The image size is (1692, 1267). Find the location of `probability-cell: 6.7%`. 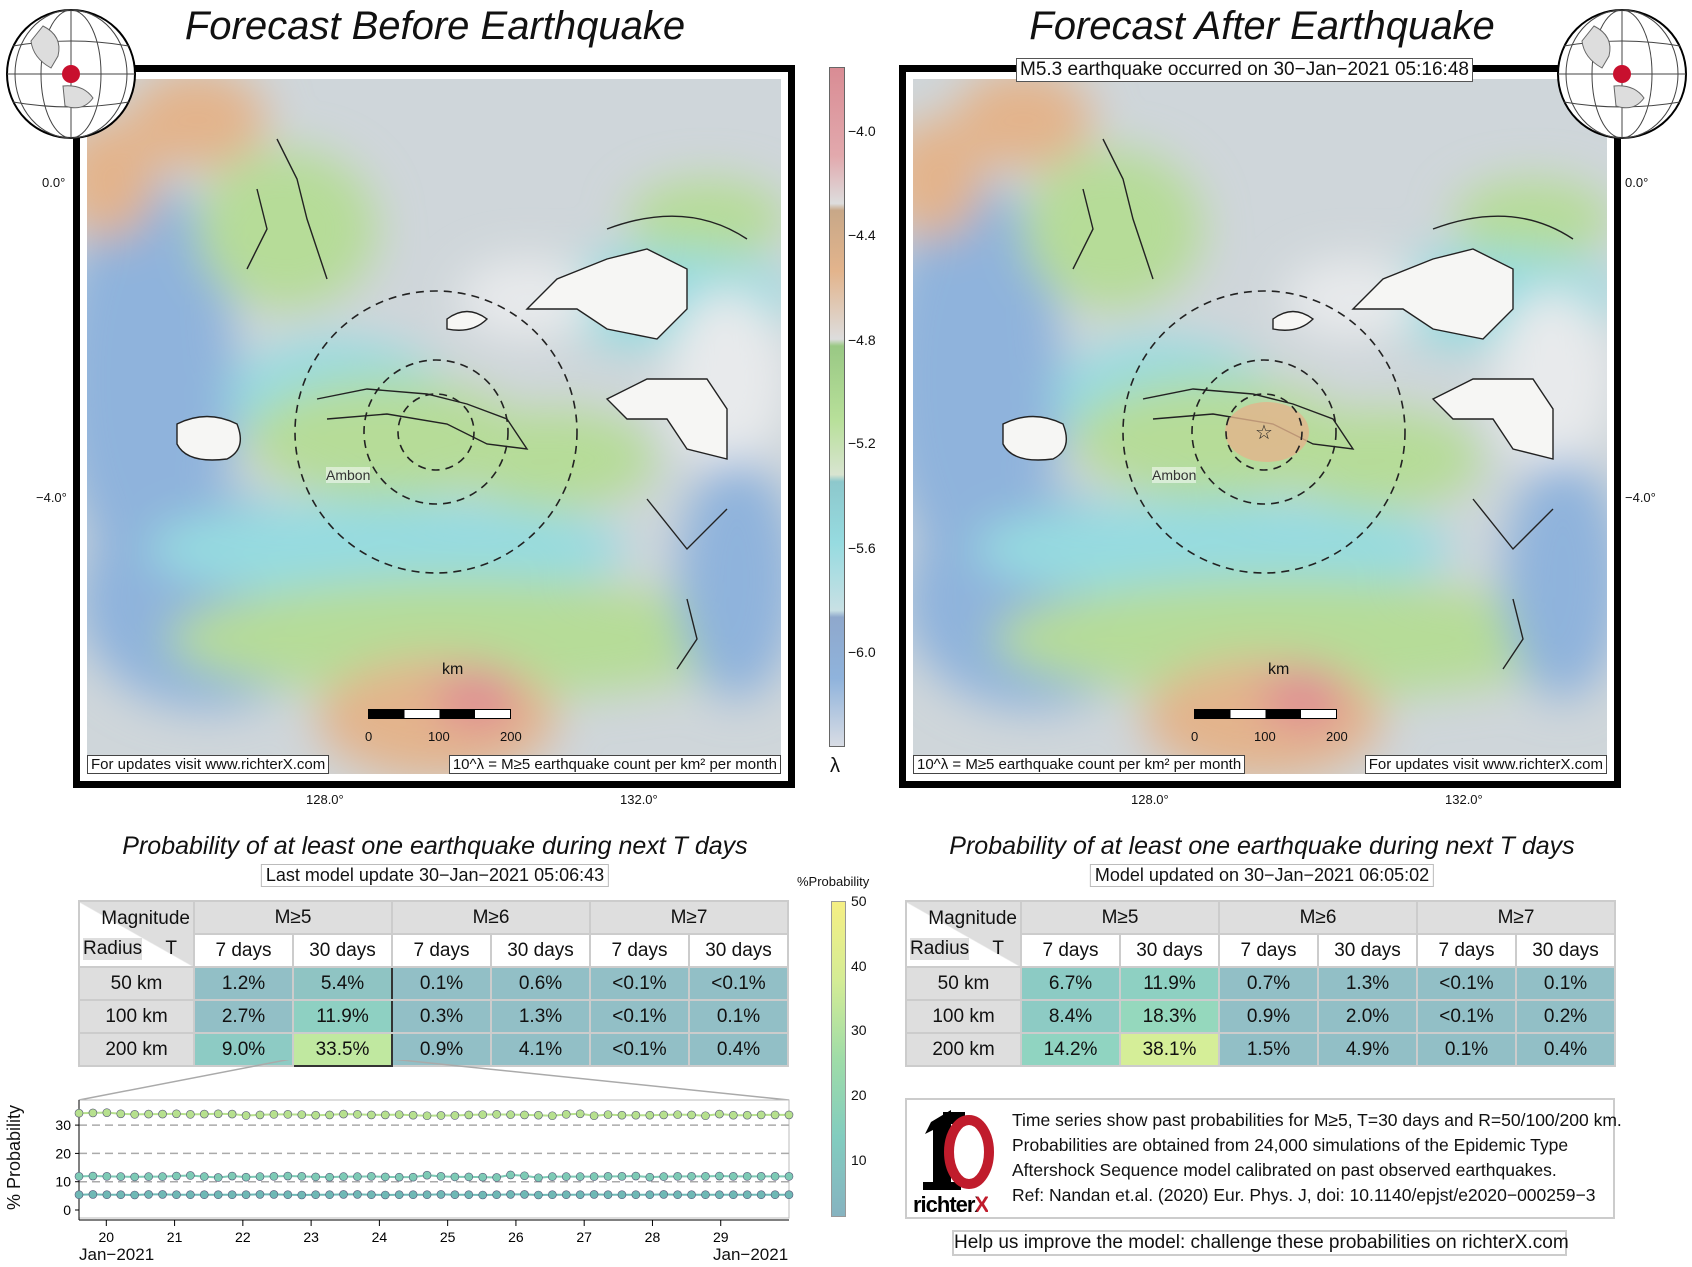

probability-cell: 6.7% is located at coordinates (1070, 983).